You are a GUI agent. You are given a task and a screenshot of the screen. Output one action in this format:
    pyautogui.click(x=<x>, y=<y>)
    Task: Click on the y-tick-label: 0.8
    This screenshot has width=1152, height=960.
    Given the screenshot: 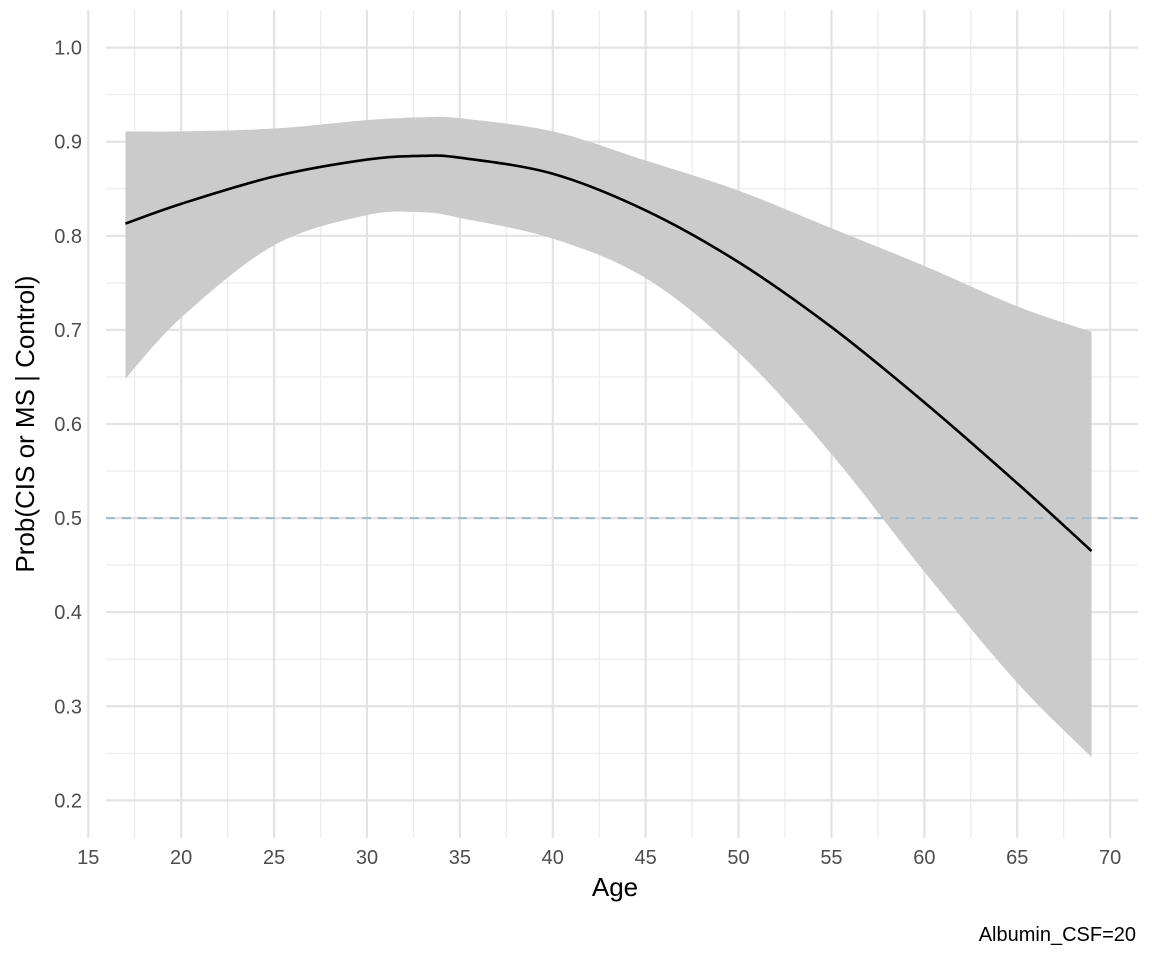 What is the action you would take?
    pyautogui.click(x=68, y=237)
    